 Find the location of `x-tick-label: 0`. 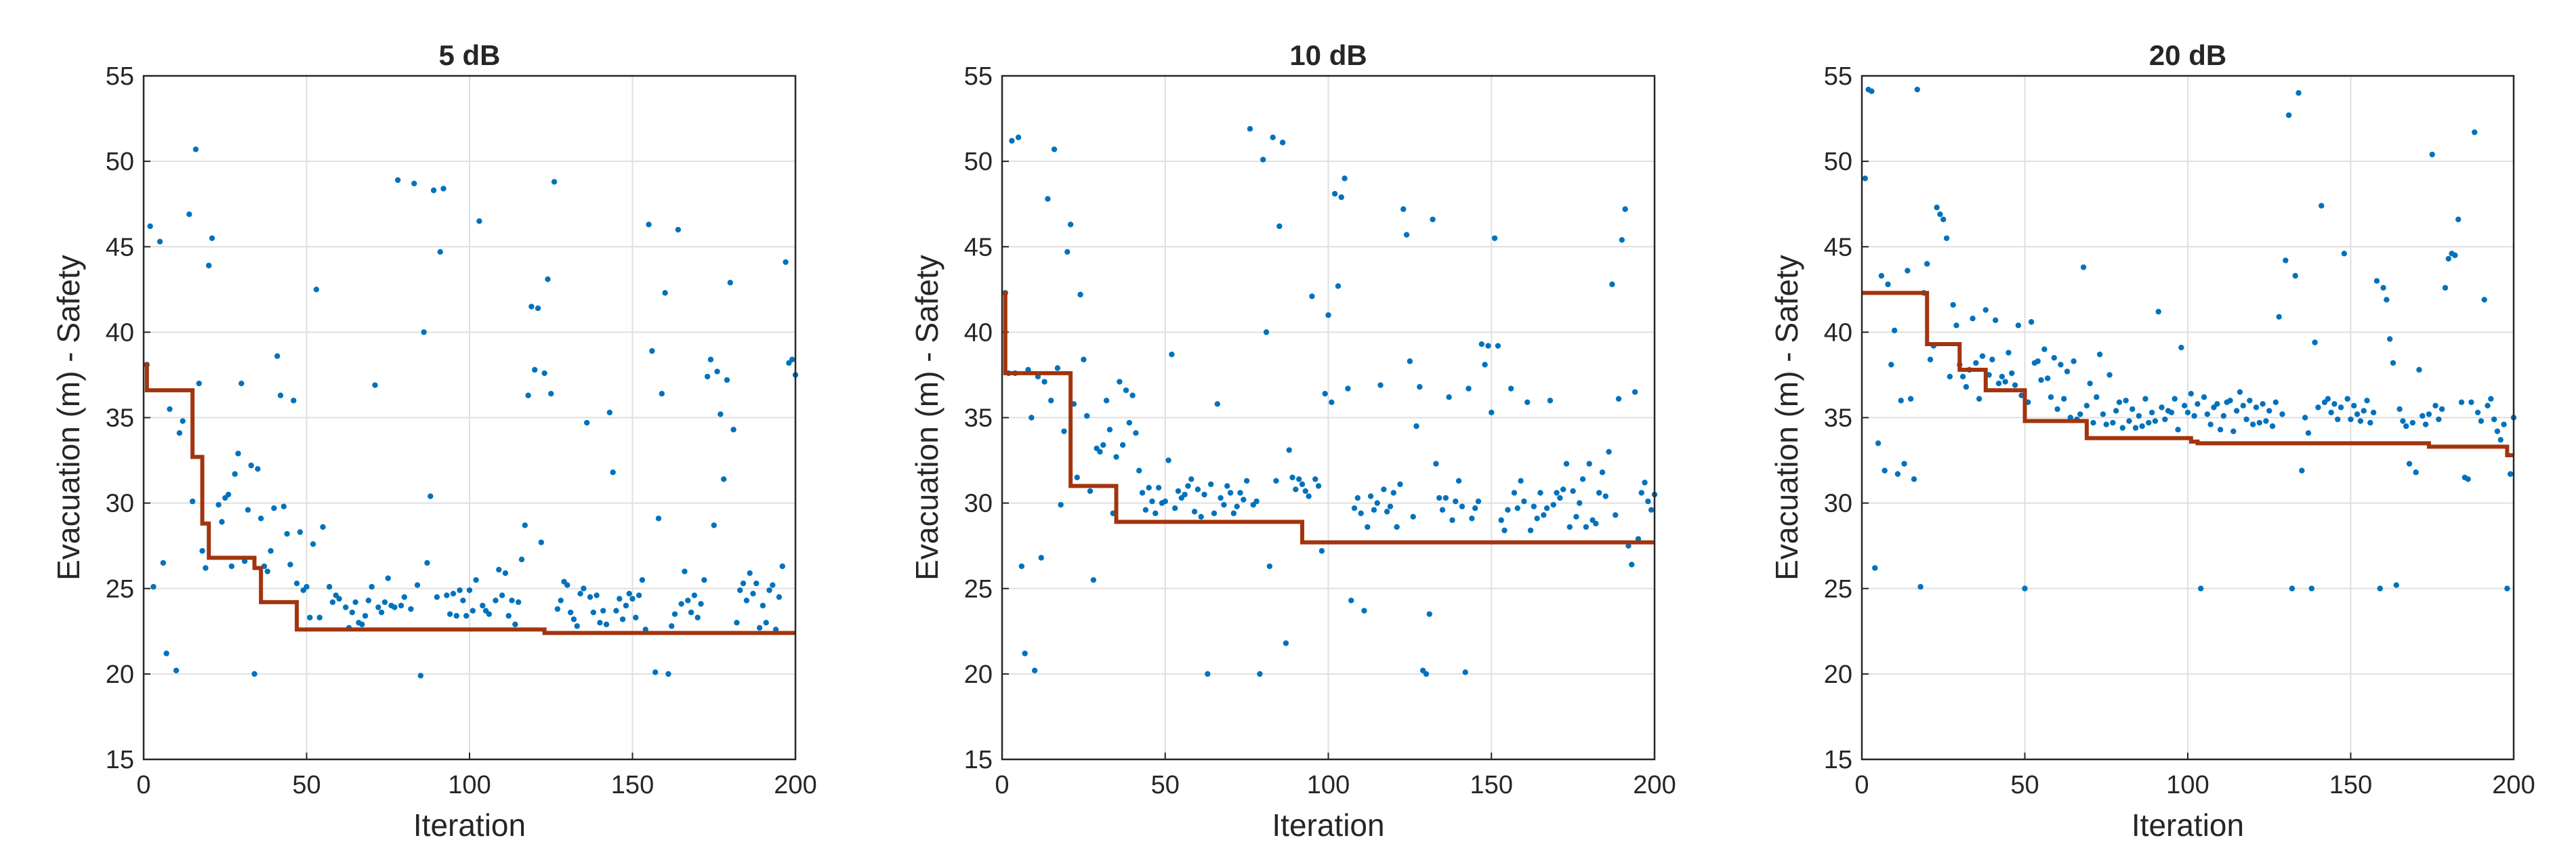

x-tick-label: 0 is located at coordinates (1002, 785).